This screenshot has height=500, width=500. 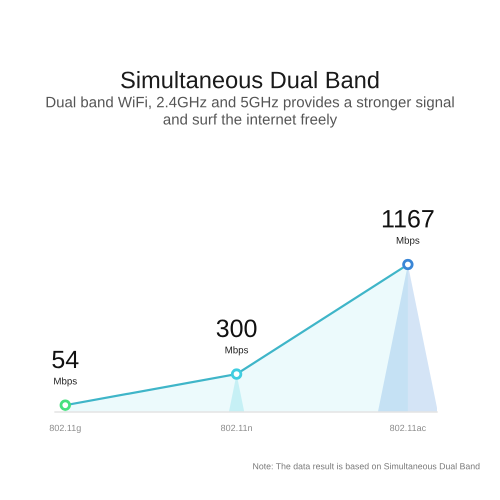 What do you see at coordinates (65, 359) in the screenshot?
I see `data-label: 54` at bounding box center [65, 359].